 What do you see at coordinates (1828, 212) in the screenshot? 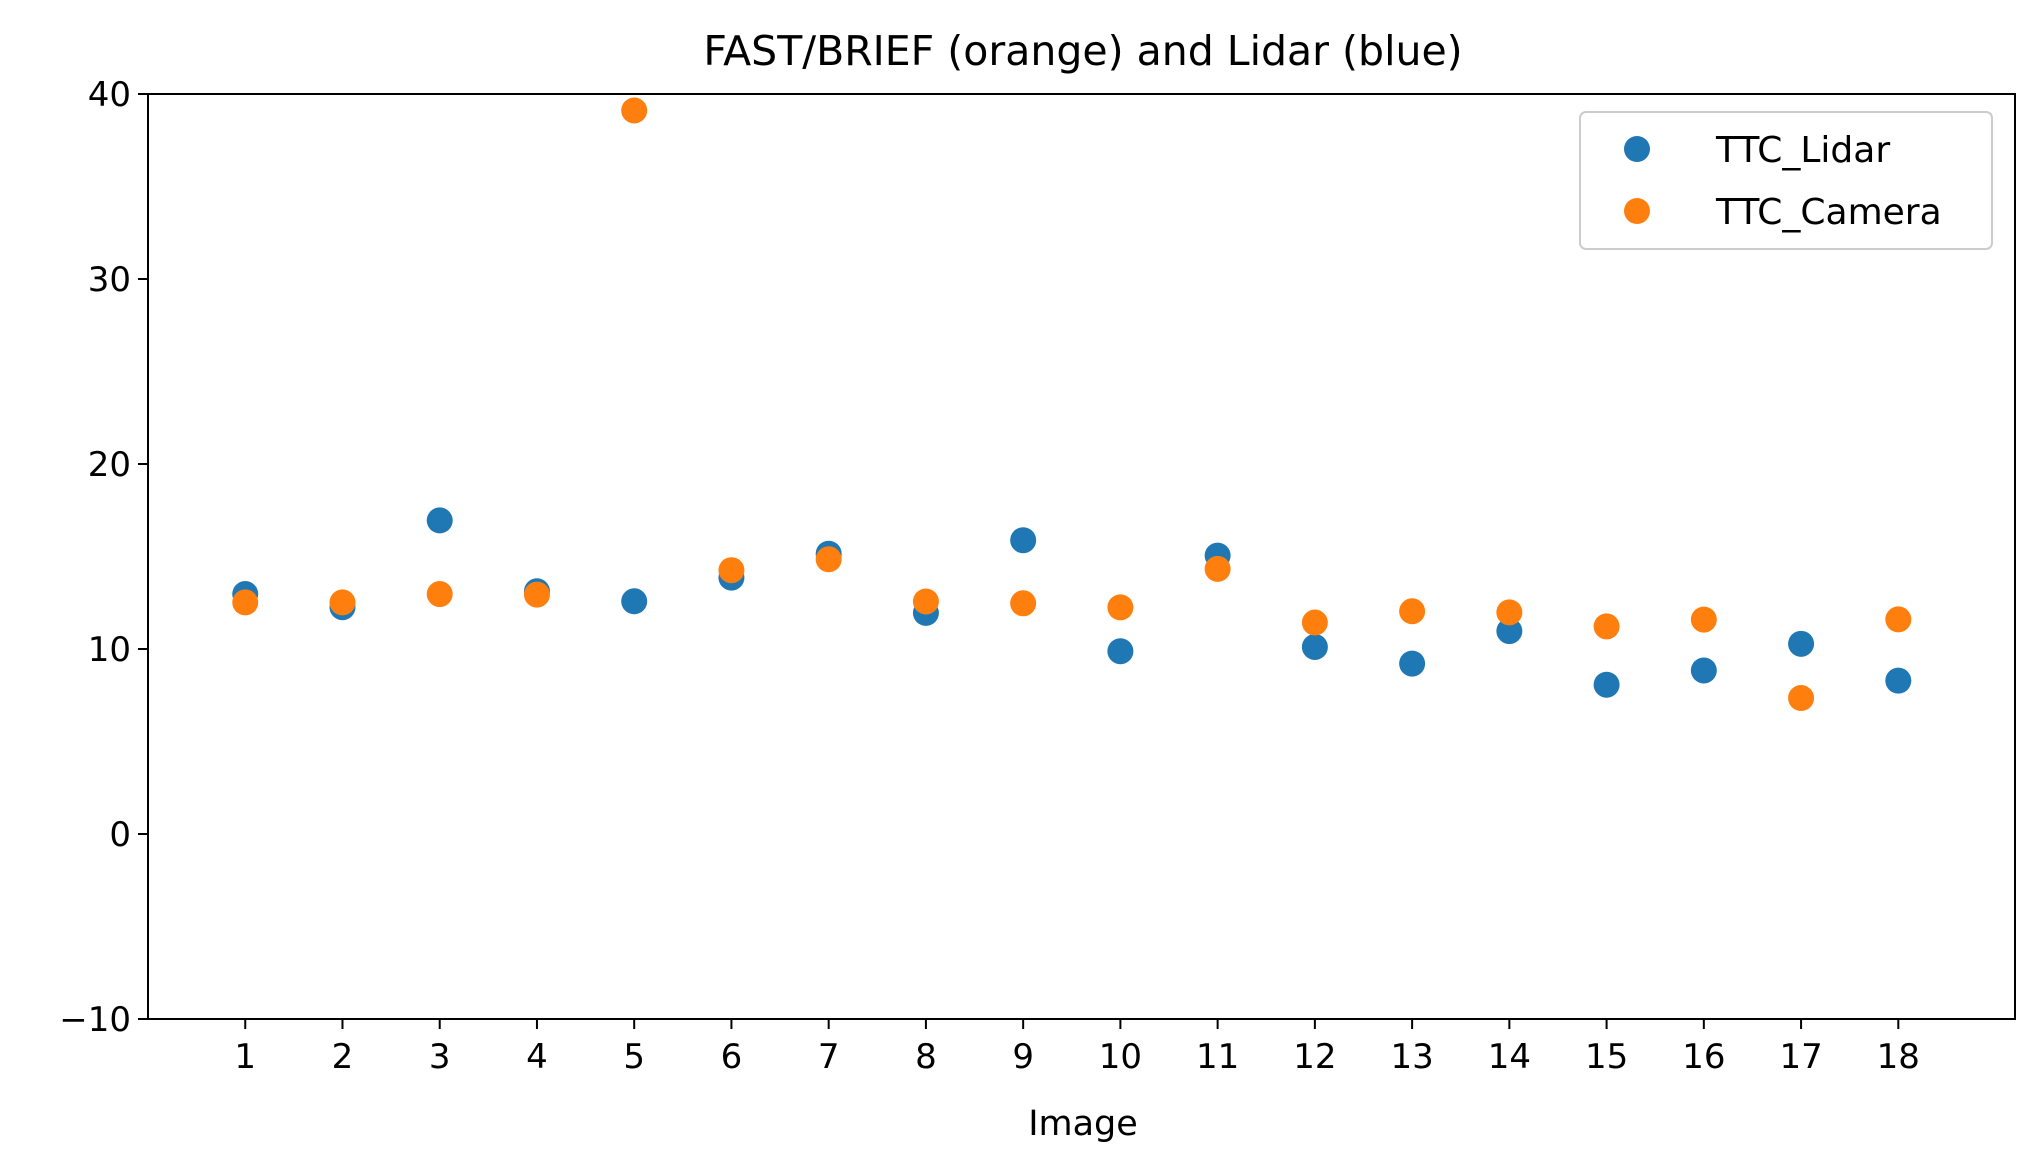
I see `legend-label: TTC_Camera` at bounding box center [1828, 212].